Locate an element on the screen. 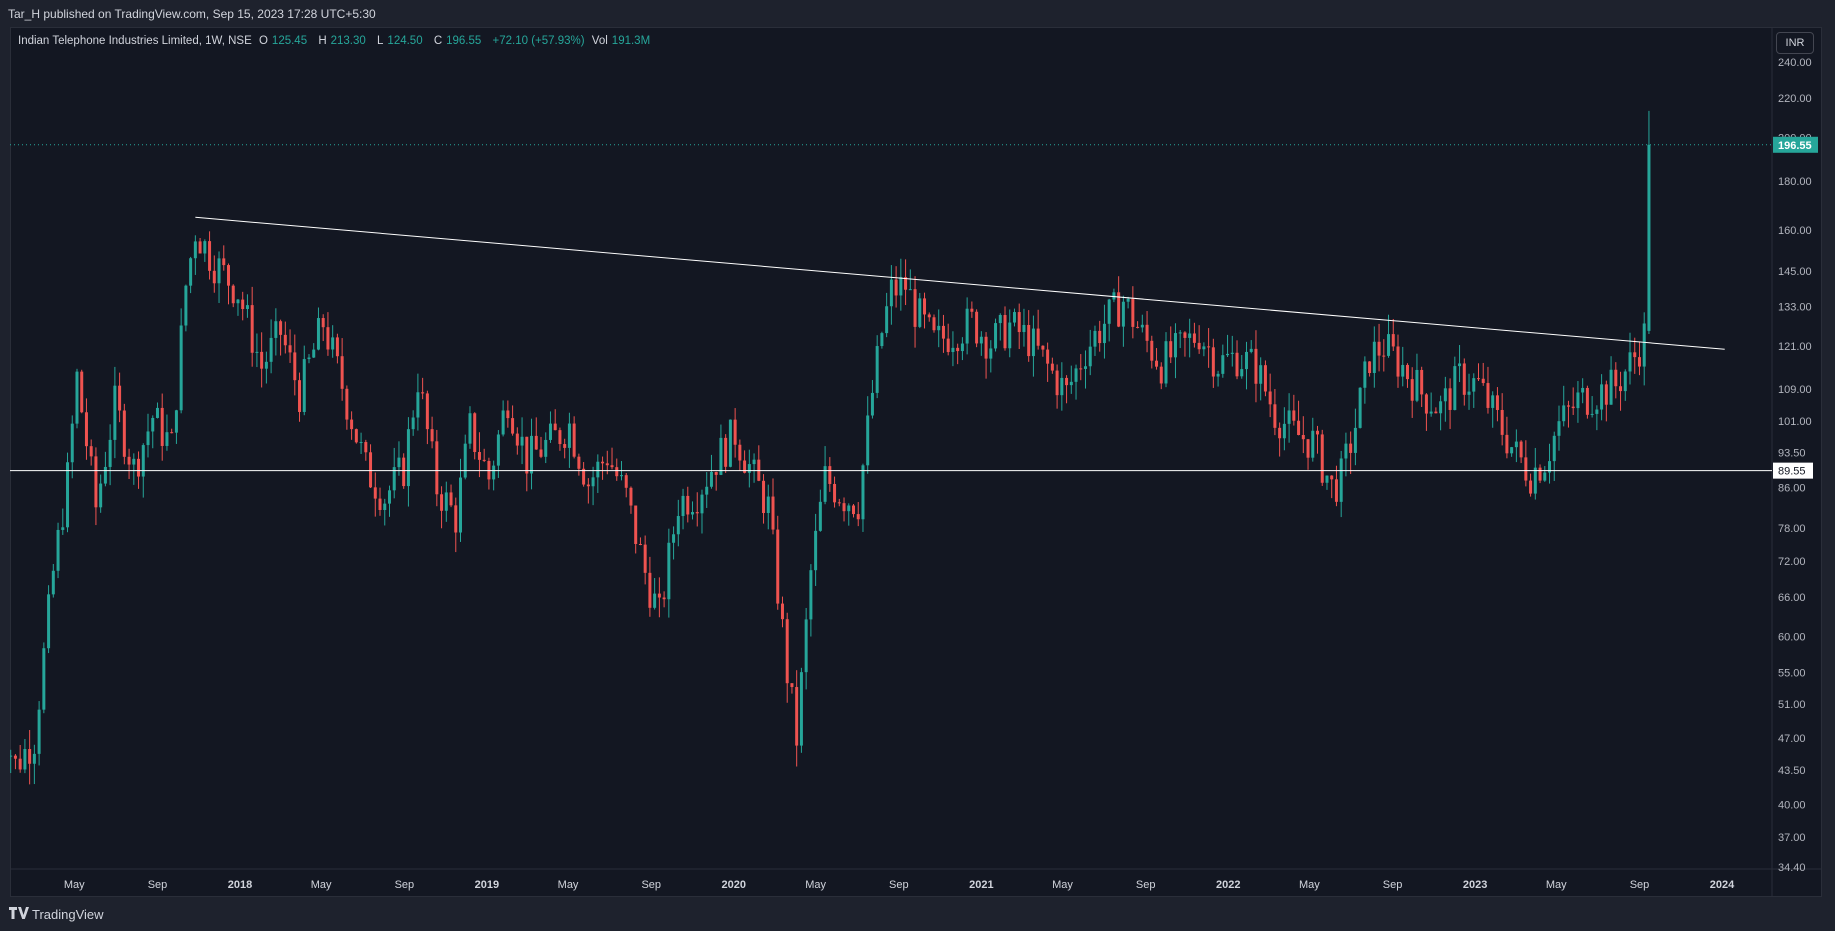 This screenshot has height=931, width=1835. x-tick-label: 2019 is located at coordinates (487, 885).